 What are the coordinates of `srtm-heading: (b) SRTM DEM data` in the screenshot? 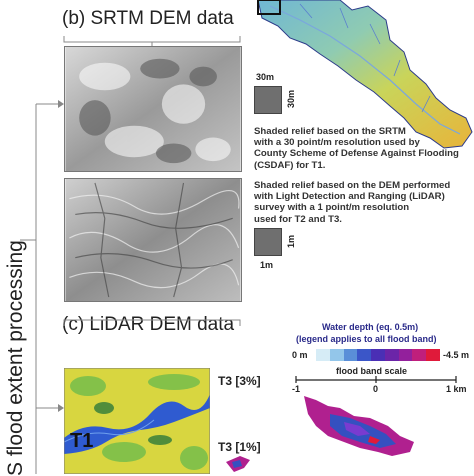 It's located at (148, 18).